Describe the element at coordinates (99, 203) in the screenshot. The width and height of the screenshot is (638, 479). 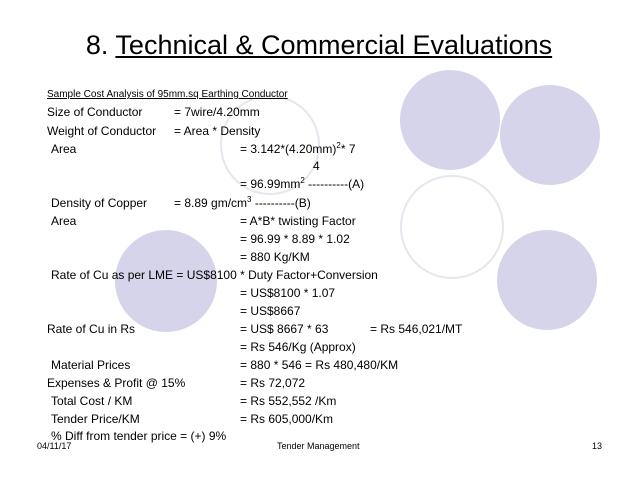
I see `density-label: Density of Copper` at that location.